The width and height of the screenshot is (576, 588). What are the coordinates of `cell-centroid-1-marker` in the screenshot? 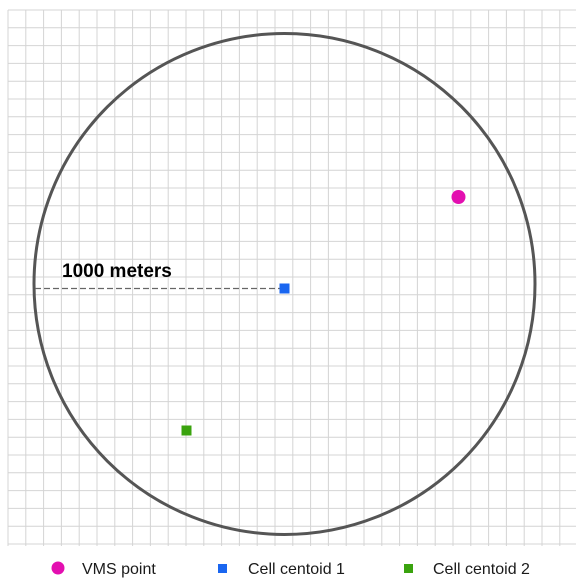 It's located at (284, 288).